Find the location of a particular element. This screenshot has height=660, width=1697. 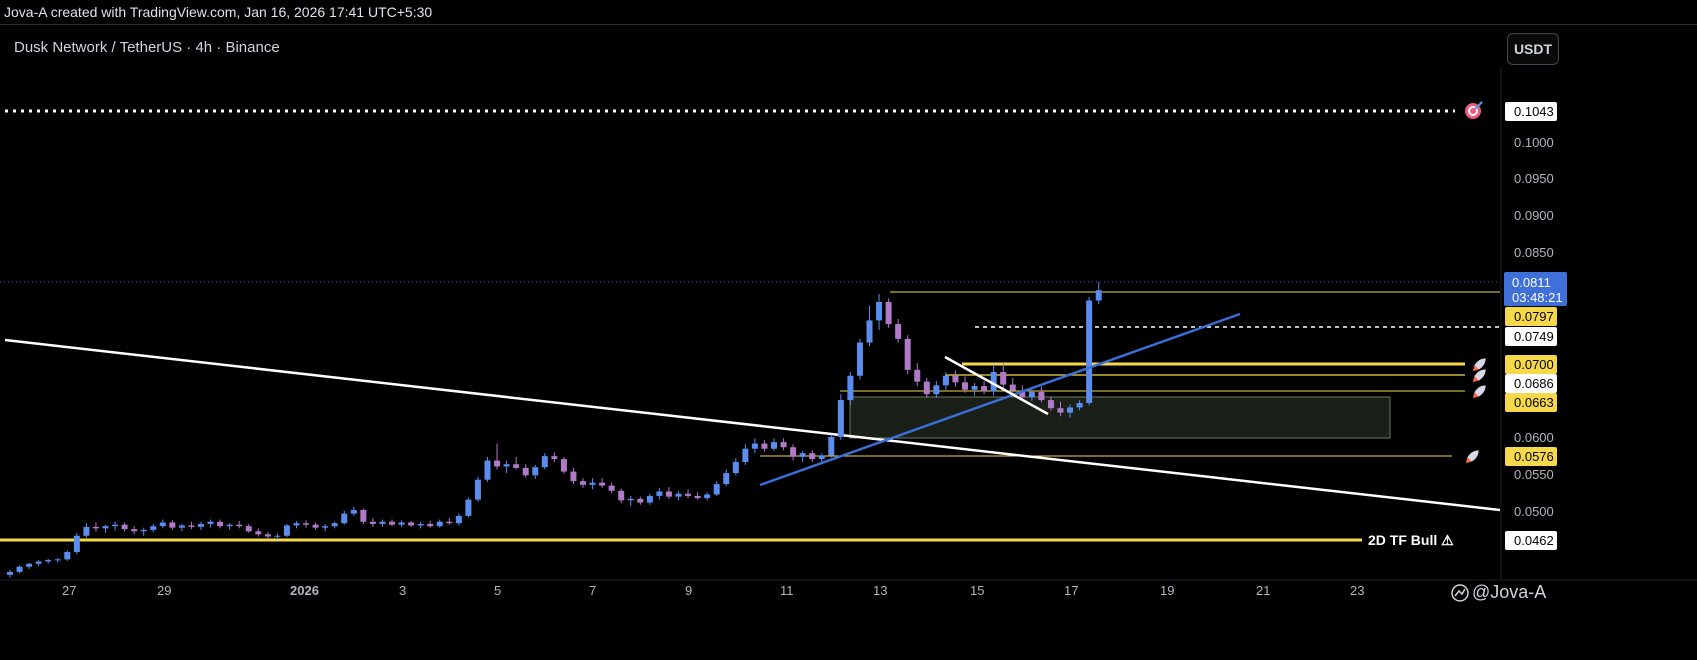

currency-button: USDT is located at coordinates (1533, 49).